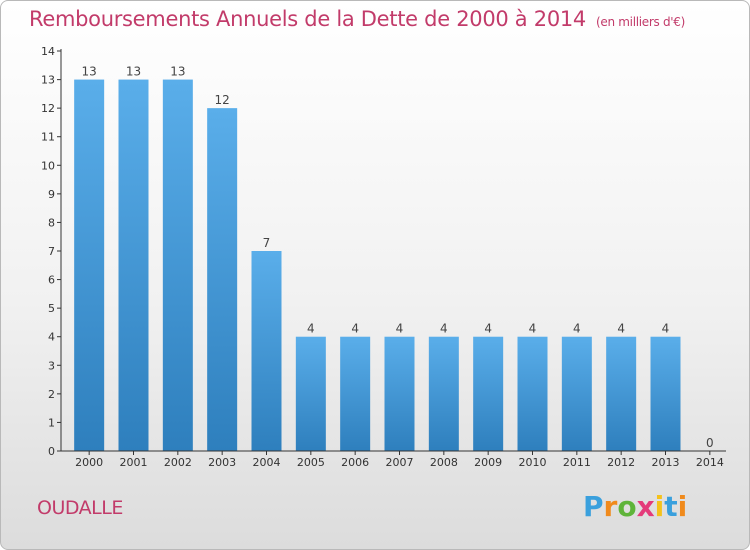 This screenshot has height=550, width=750. I want to click on logo-letter: r, so click(610, 506).